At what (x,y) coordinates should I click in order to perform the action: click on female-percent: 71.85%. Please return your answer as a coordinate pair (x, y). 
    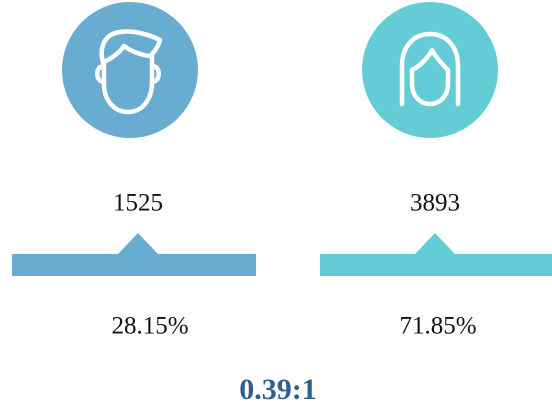
    Looking at the image, I should click on (437, 326).